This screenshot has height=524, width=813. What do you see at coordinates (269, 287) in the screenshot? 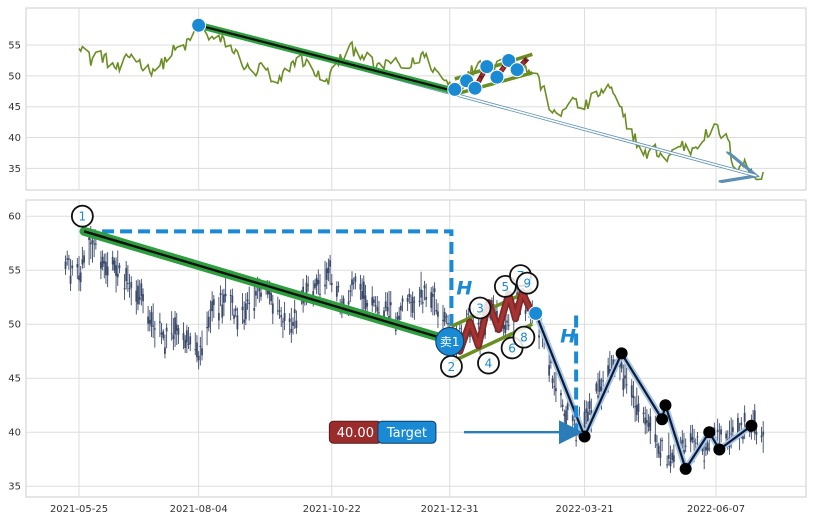
I see `height-measure` at bounding box center [269, 287].